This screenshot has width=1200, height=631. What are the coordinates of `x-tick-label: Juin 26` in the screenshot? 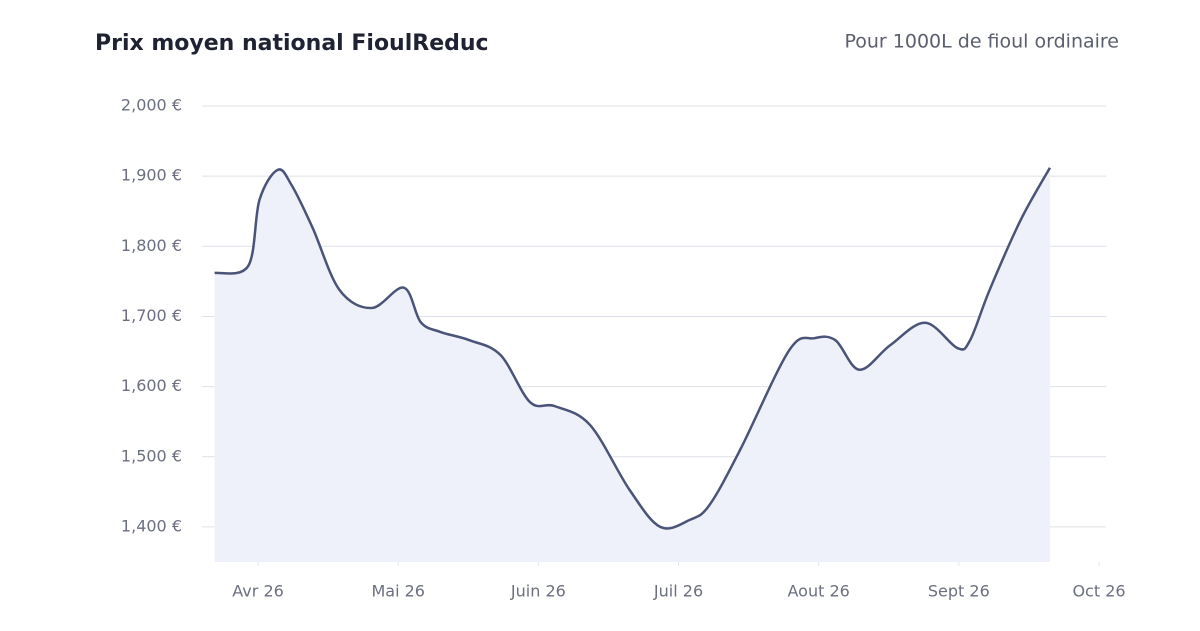 It's located at (538, 591).